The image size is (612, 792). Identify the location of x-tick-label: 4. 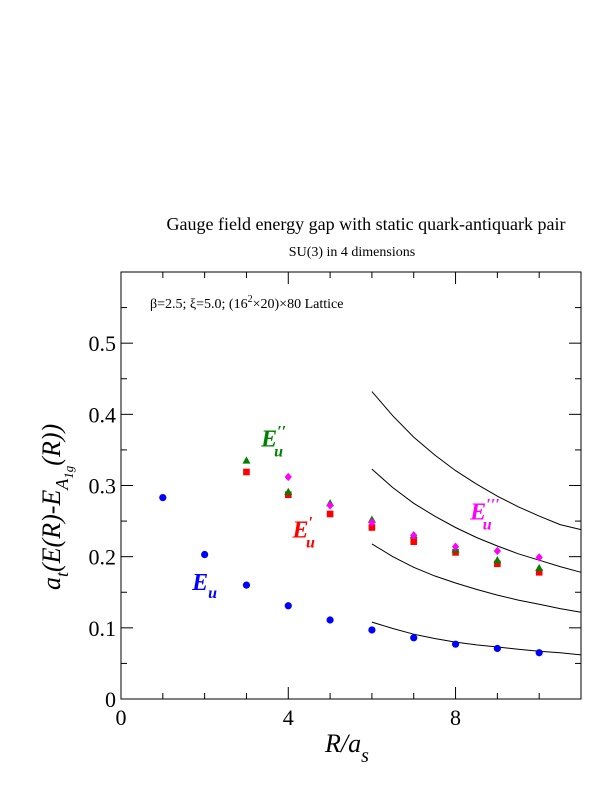
(288, 717).